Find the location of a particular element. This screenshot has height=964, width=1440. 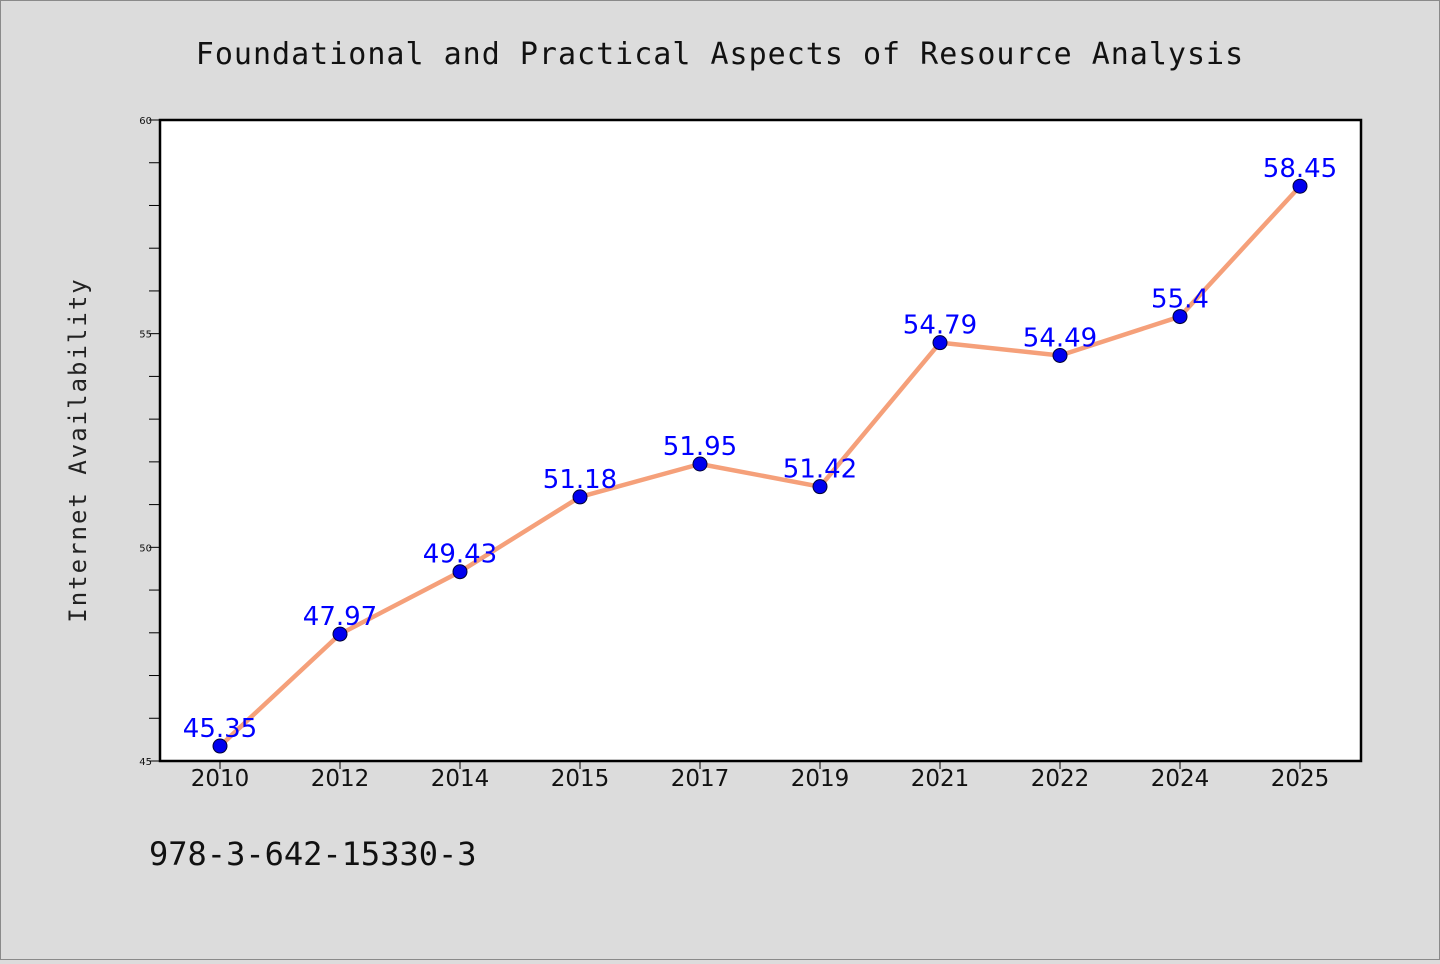

data-label: 54.79 is located at coordinates (940, 326).